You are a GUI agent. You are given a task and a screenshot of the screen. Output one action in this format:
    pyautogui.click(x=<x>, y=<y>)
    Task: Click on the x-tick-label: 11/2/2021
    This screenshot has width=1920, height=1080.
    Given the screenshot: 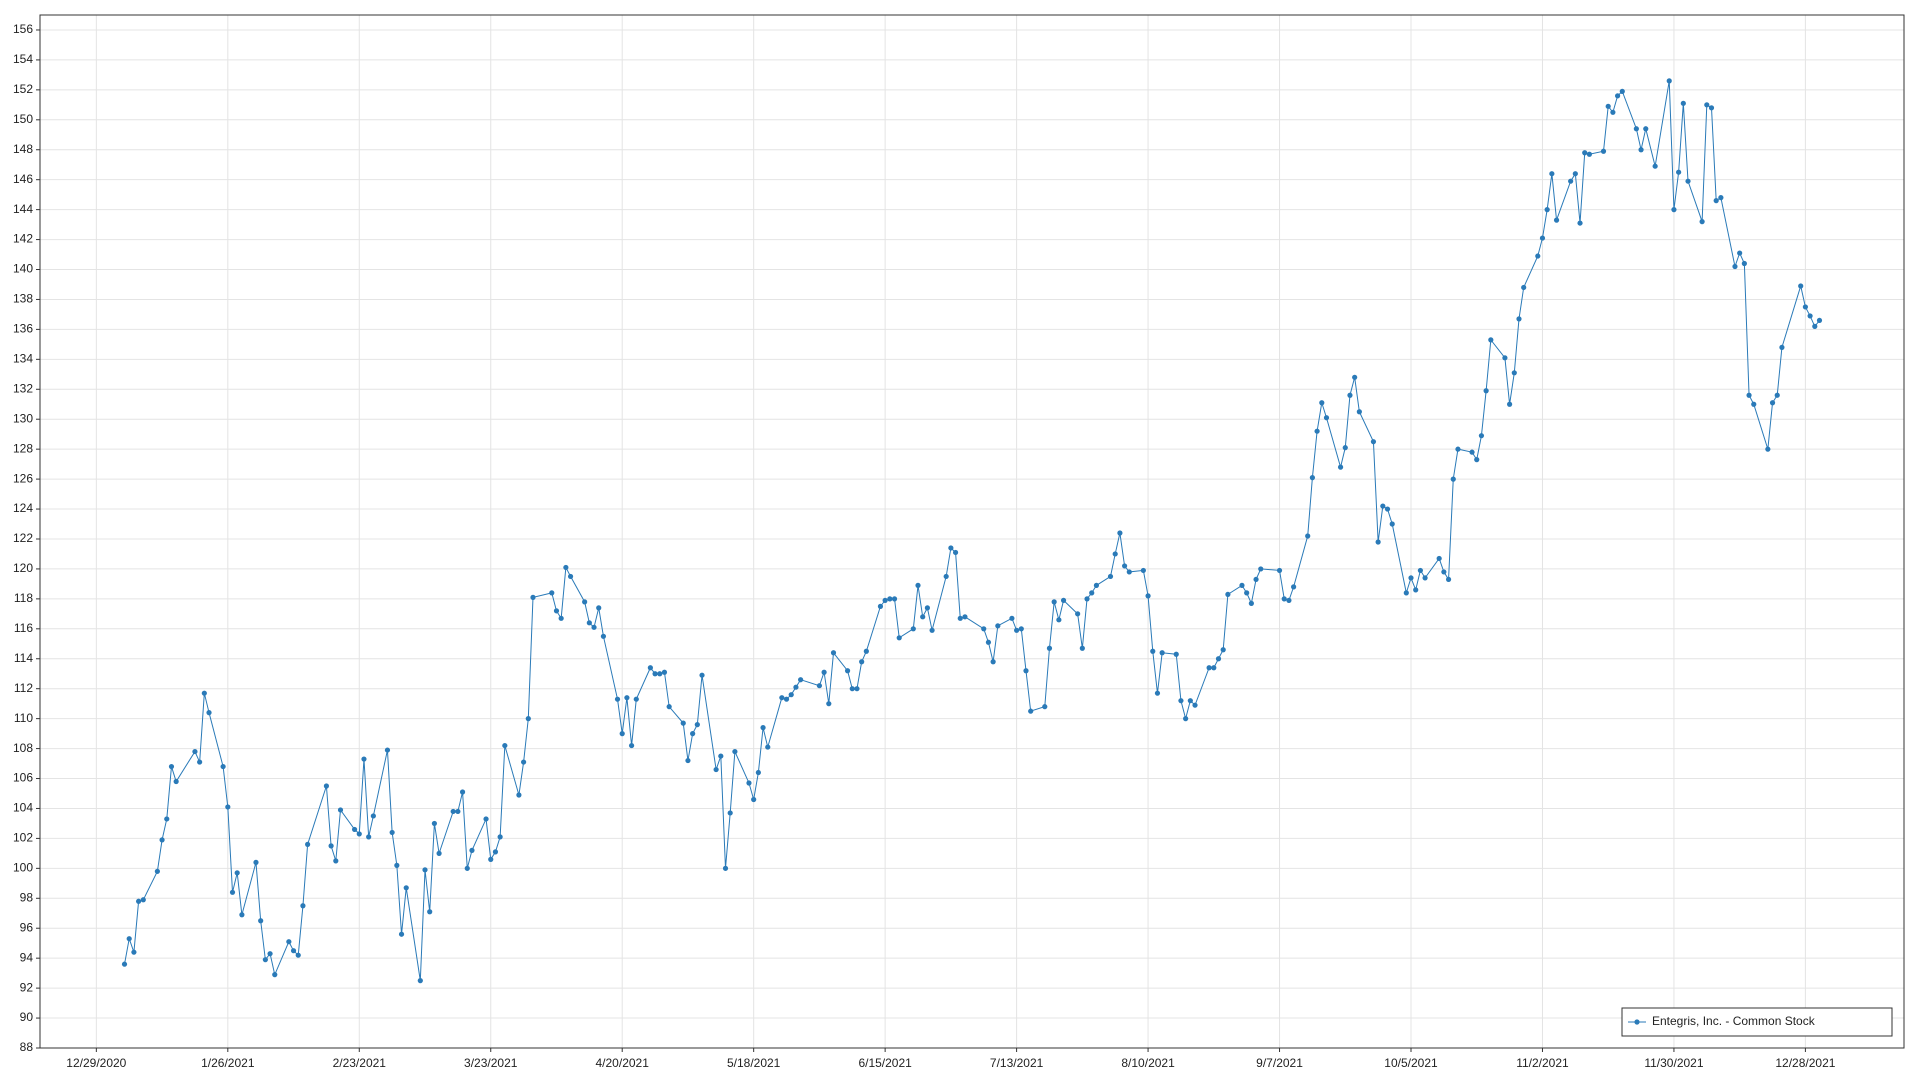 What is the action you would take?
    pyautogui.click(x=1542, y=1063)
    